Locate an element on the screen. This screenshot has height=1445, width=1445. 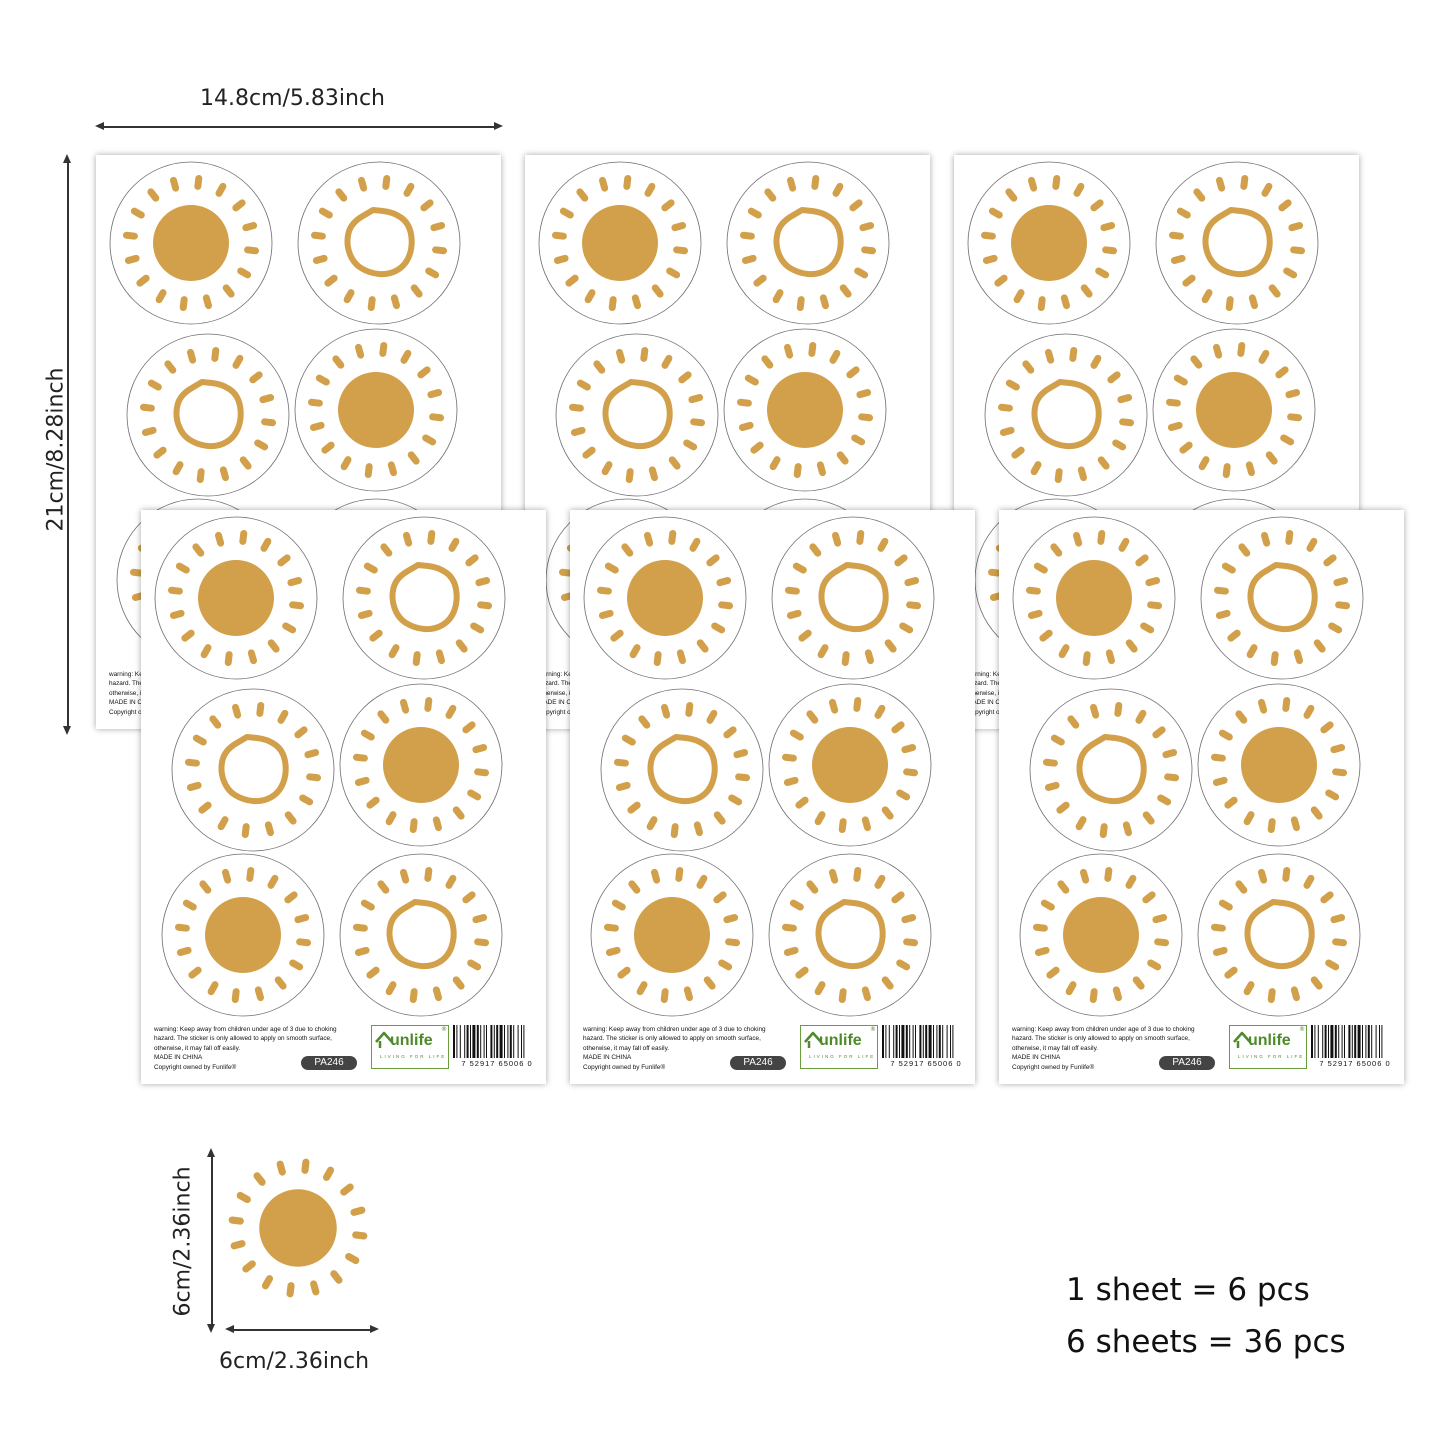
pcs-per-sheet-text: 1 sheet = 6 pcs is located at coordinates (1188, 1290).